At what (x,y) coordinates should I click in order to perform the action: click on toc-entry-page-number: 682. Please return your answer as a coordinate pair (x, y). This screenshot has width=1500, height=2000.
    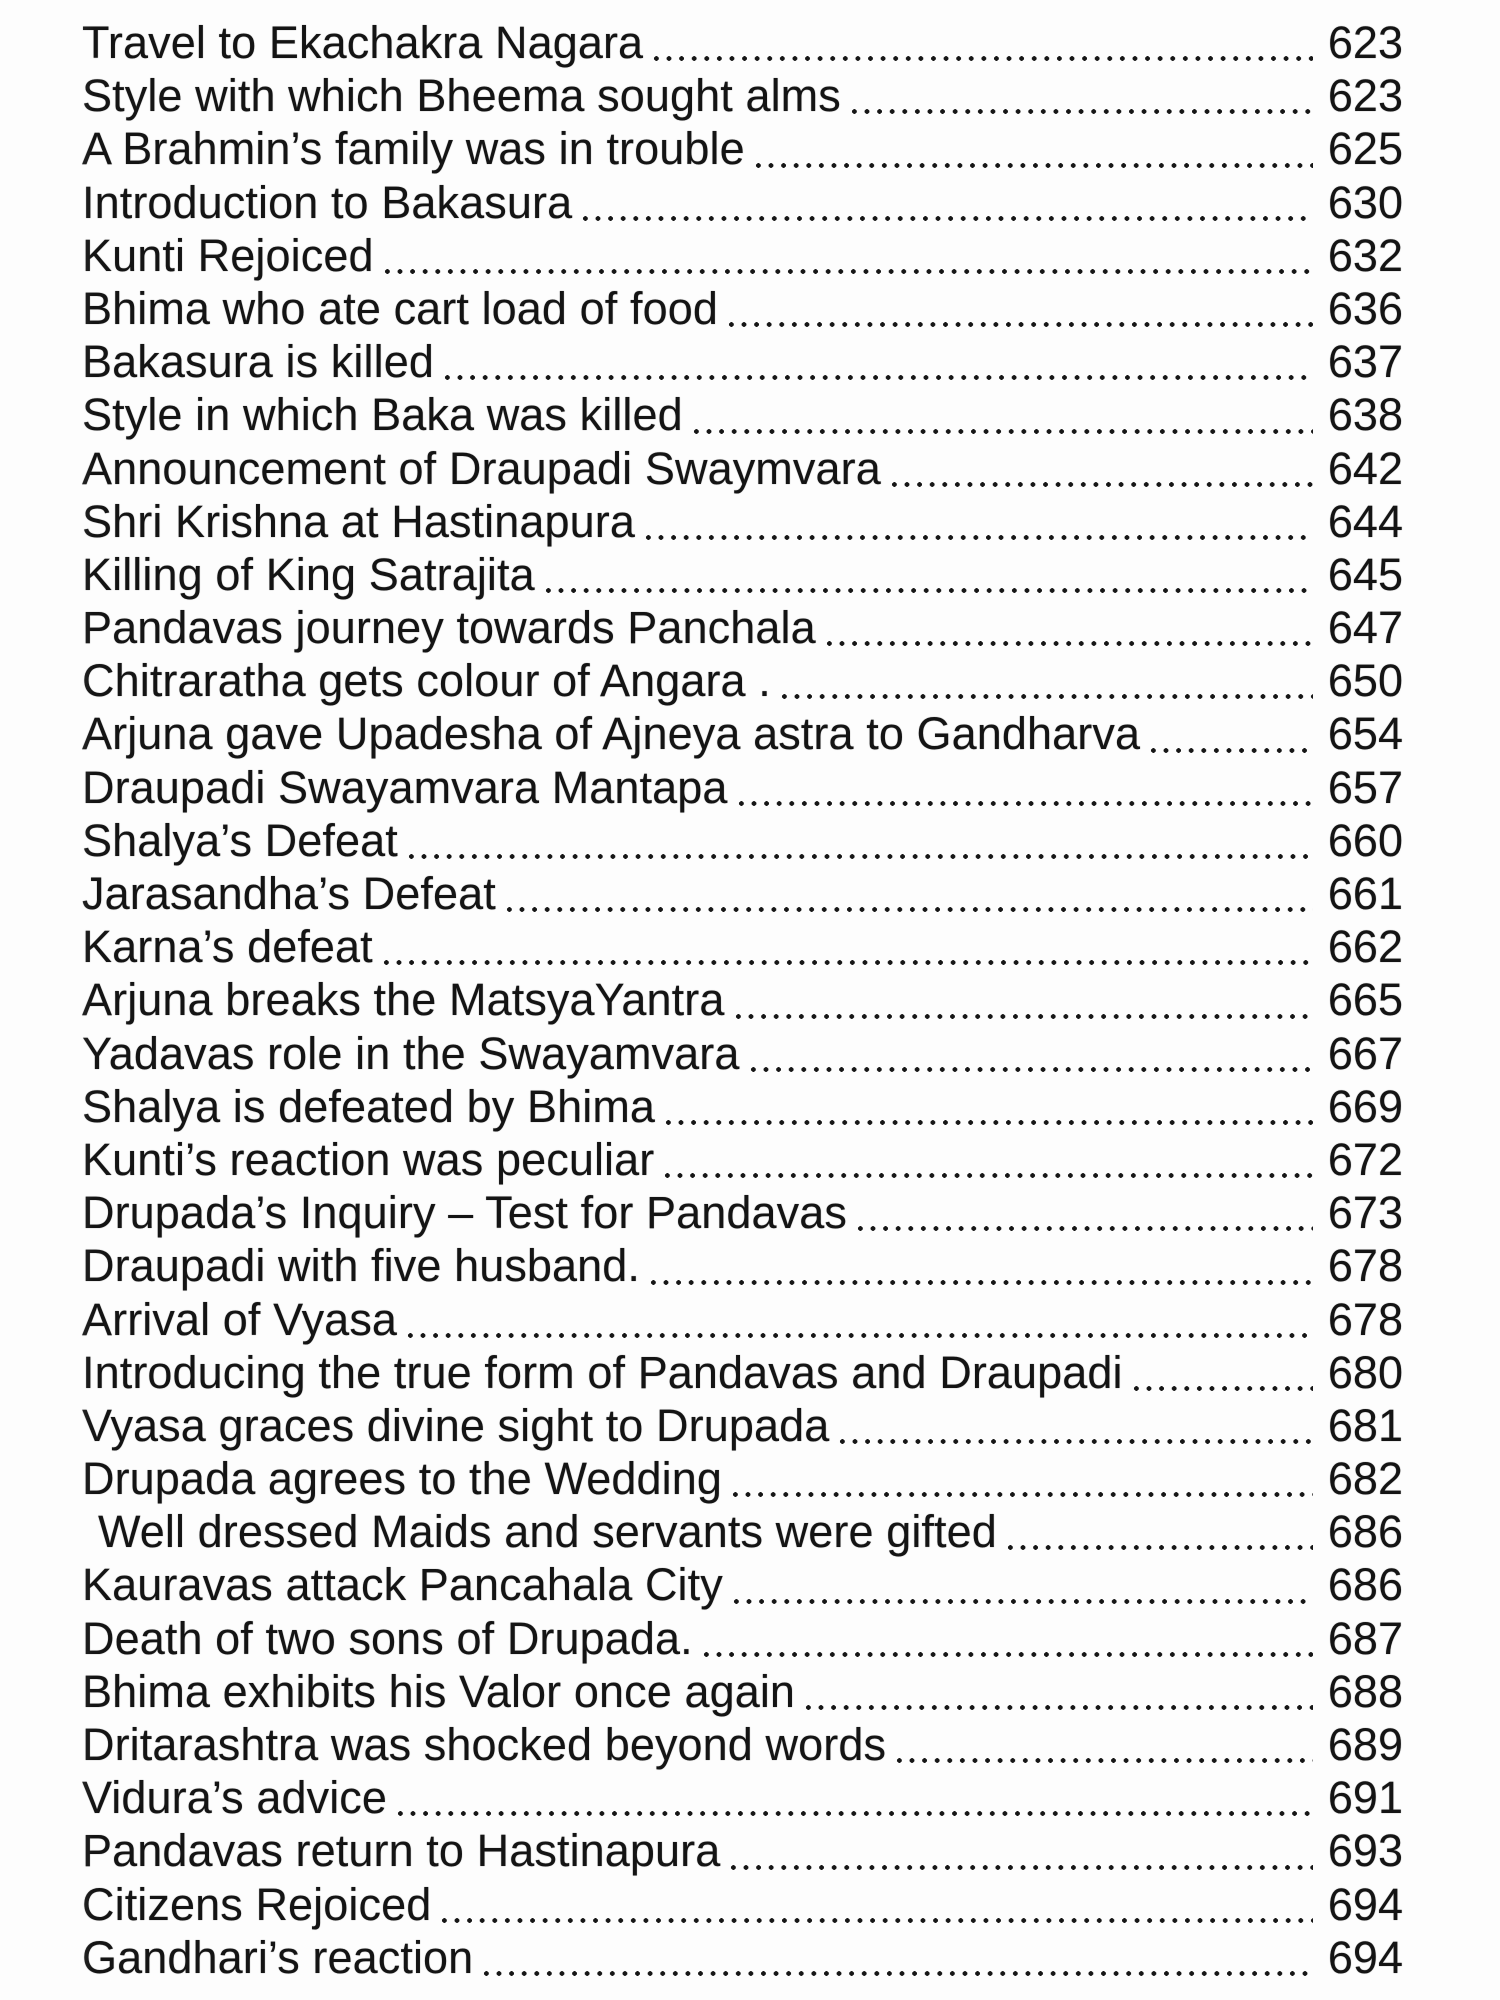
    Looking at the image, I should click on (1365, 1479).